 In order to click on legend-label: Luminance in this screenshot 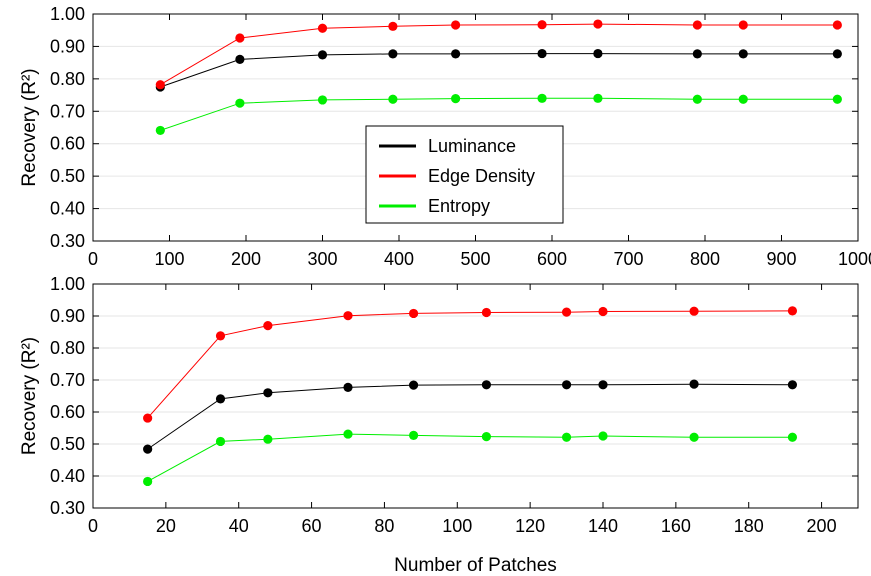, I will do `click(472, 146)`.